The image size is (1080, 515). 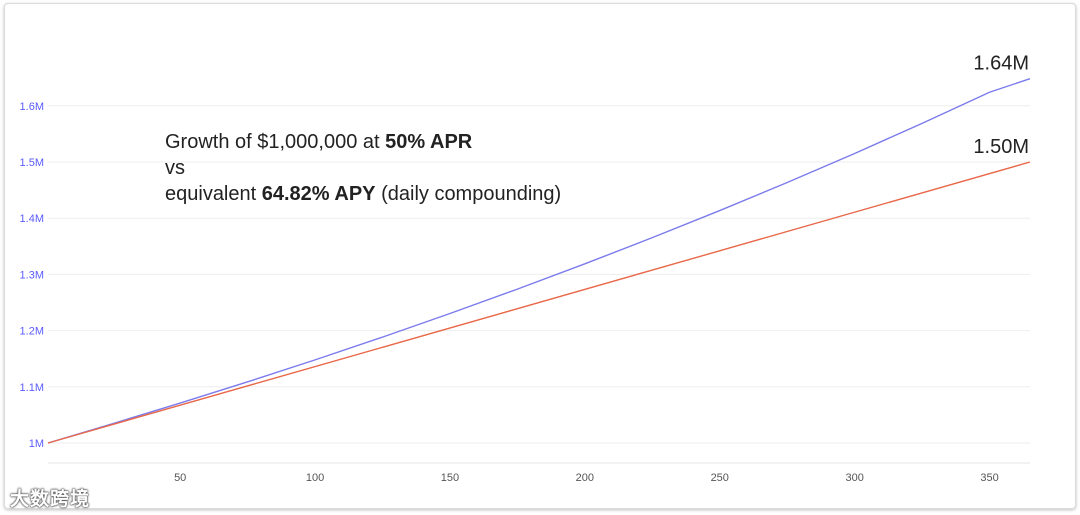 I want to click on chart-title-text: Growth of $1,000,000 at, so click(x=275, y=142).